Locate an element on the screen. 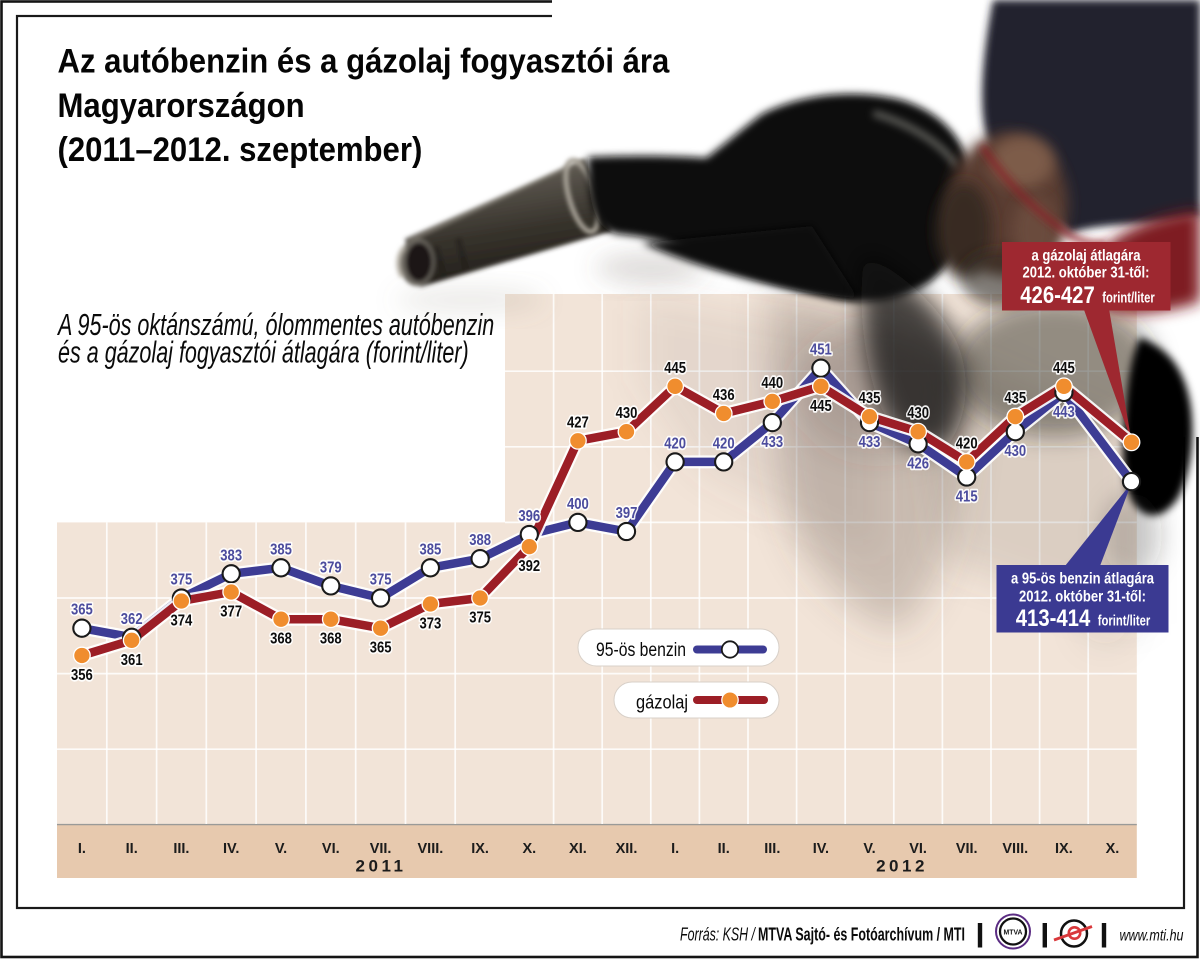  svg-text: 2012 is located at coordinates (902, 866).